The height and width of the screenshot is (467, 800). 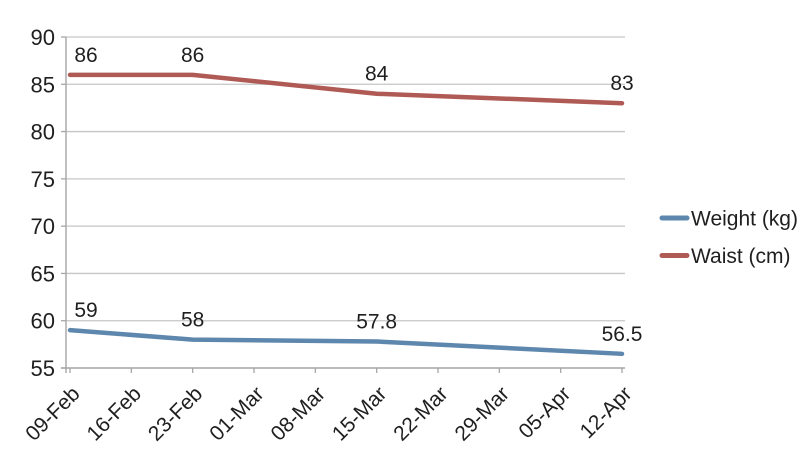 What do you see at coordinates (744, 219) in the screenshot?
I see `legend-label-weight-kg: Weight (kg)` at bounding box center [744, 219].